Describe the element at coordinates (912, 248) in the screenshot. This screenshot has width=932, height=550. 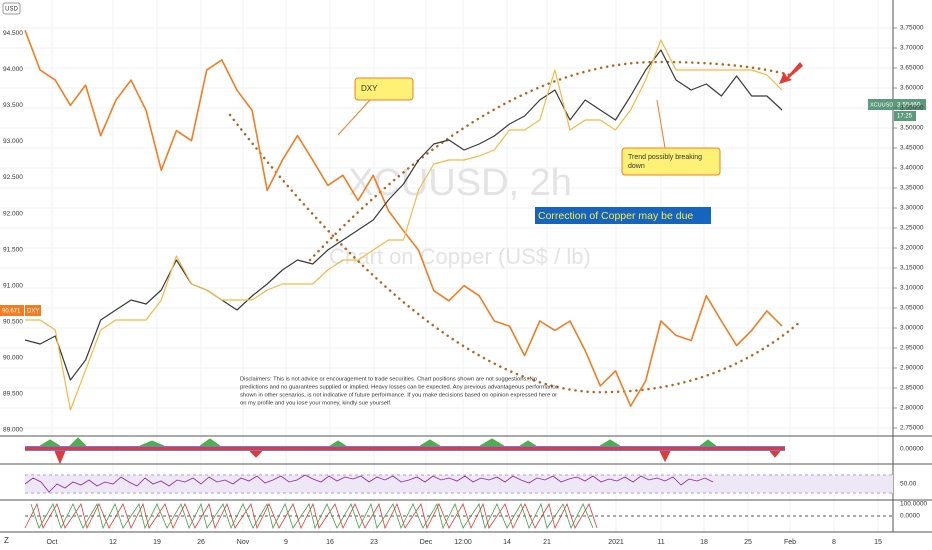
I see `y2-tick-label: 3.20000` at that location.